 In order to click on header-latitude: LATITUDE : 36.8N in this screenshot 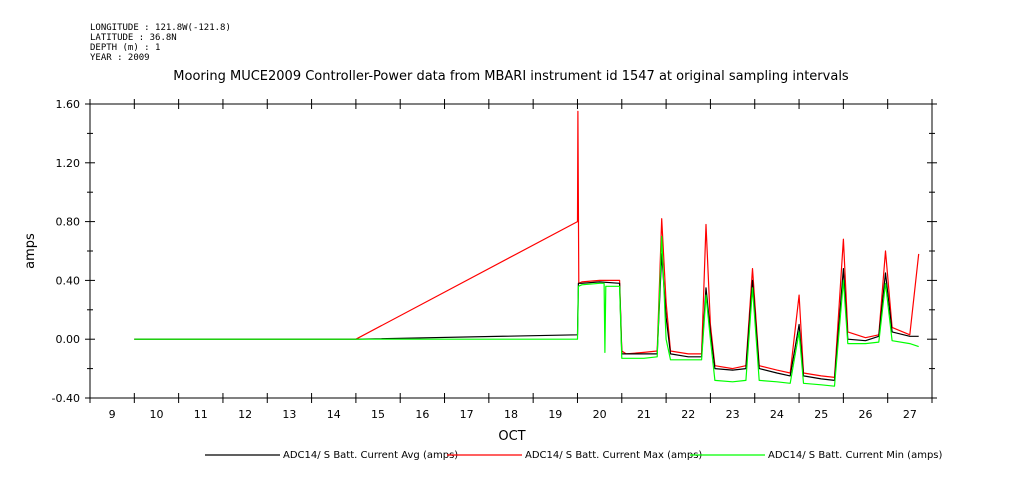, I will do `click(133, 38)`.